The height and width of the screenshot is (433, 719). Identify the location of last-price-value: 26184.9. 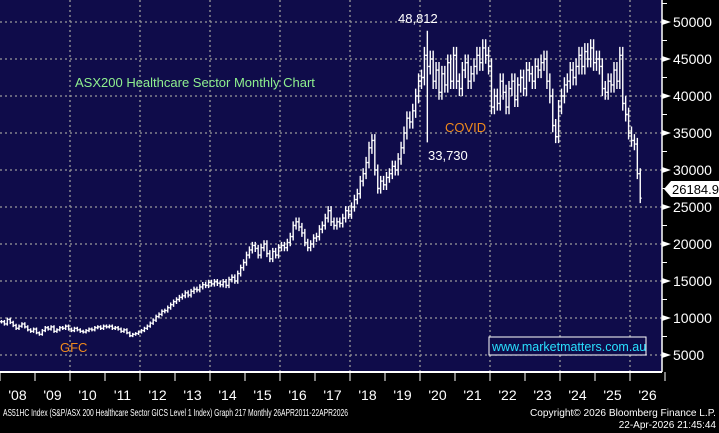
(695, 189).